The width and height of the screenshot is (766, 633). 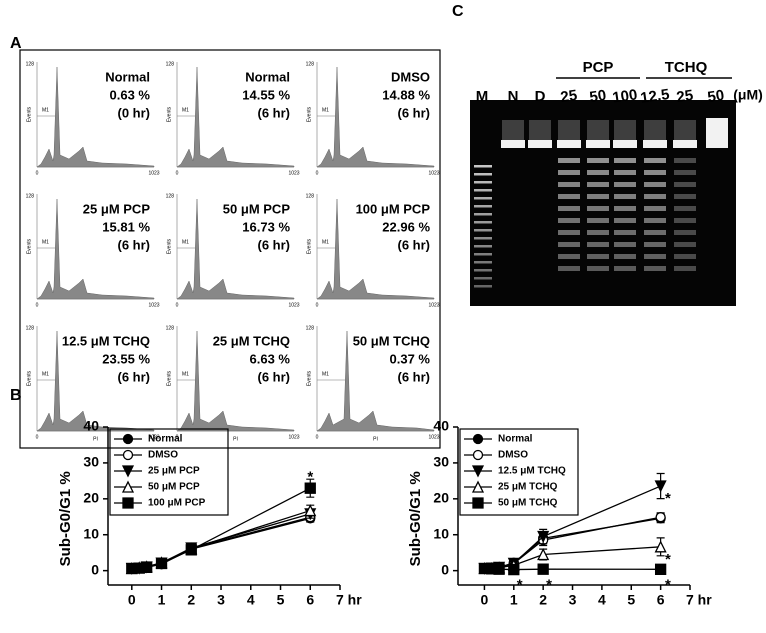 I want to click on legend-label: DMSO, so click(x=163, y=455).